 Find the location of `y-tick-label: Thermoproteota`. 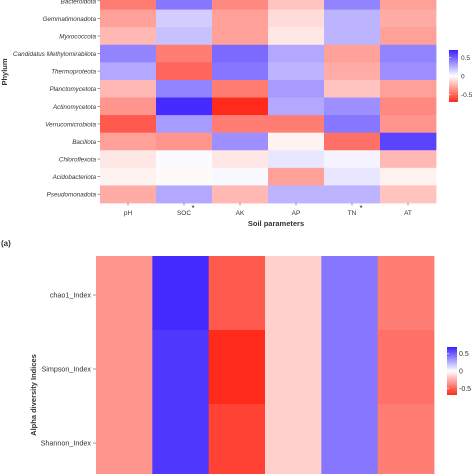

y-tick-label: Thermoproteota is located at coordinates (73, 72).